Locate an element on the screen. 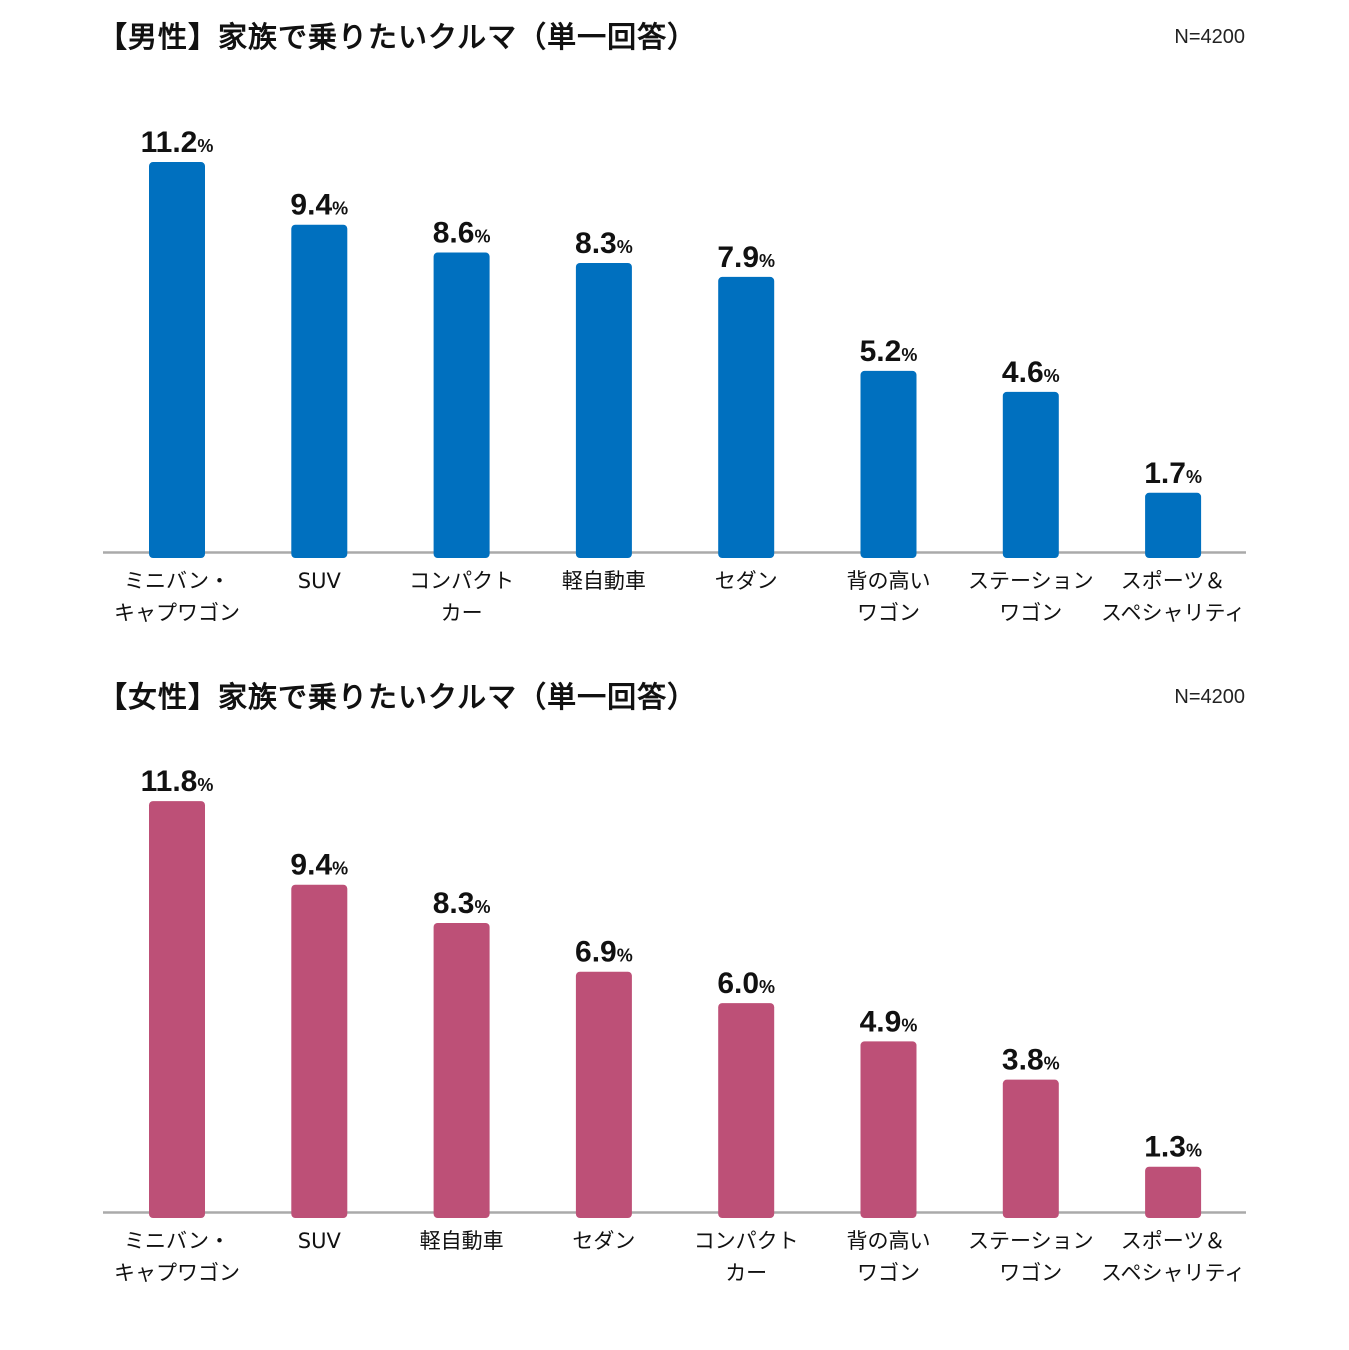 The height and width of the screenshot is (1350, 1349). male-bar-value-label: 4.6% is located at coordinates (1031, 372).